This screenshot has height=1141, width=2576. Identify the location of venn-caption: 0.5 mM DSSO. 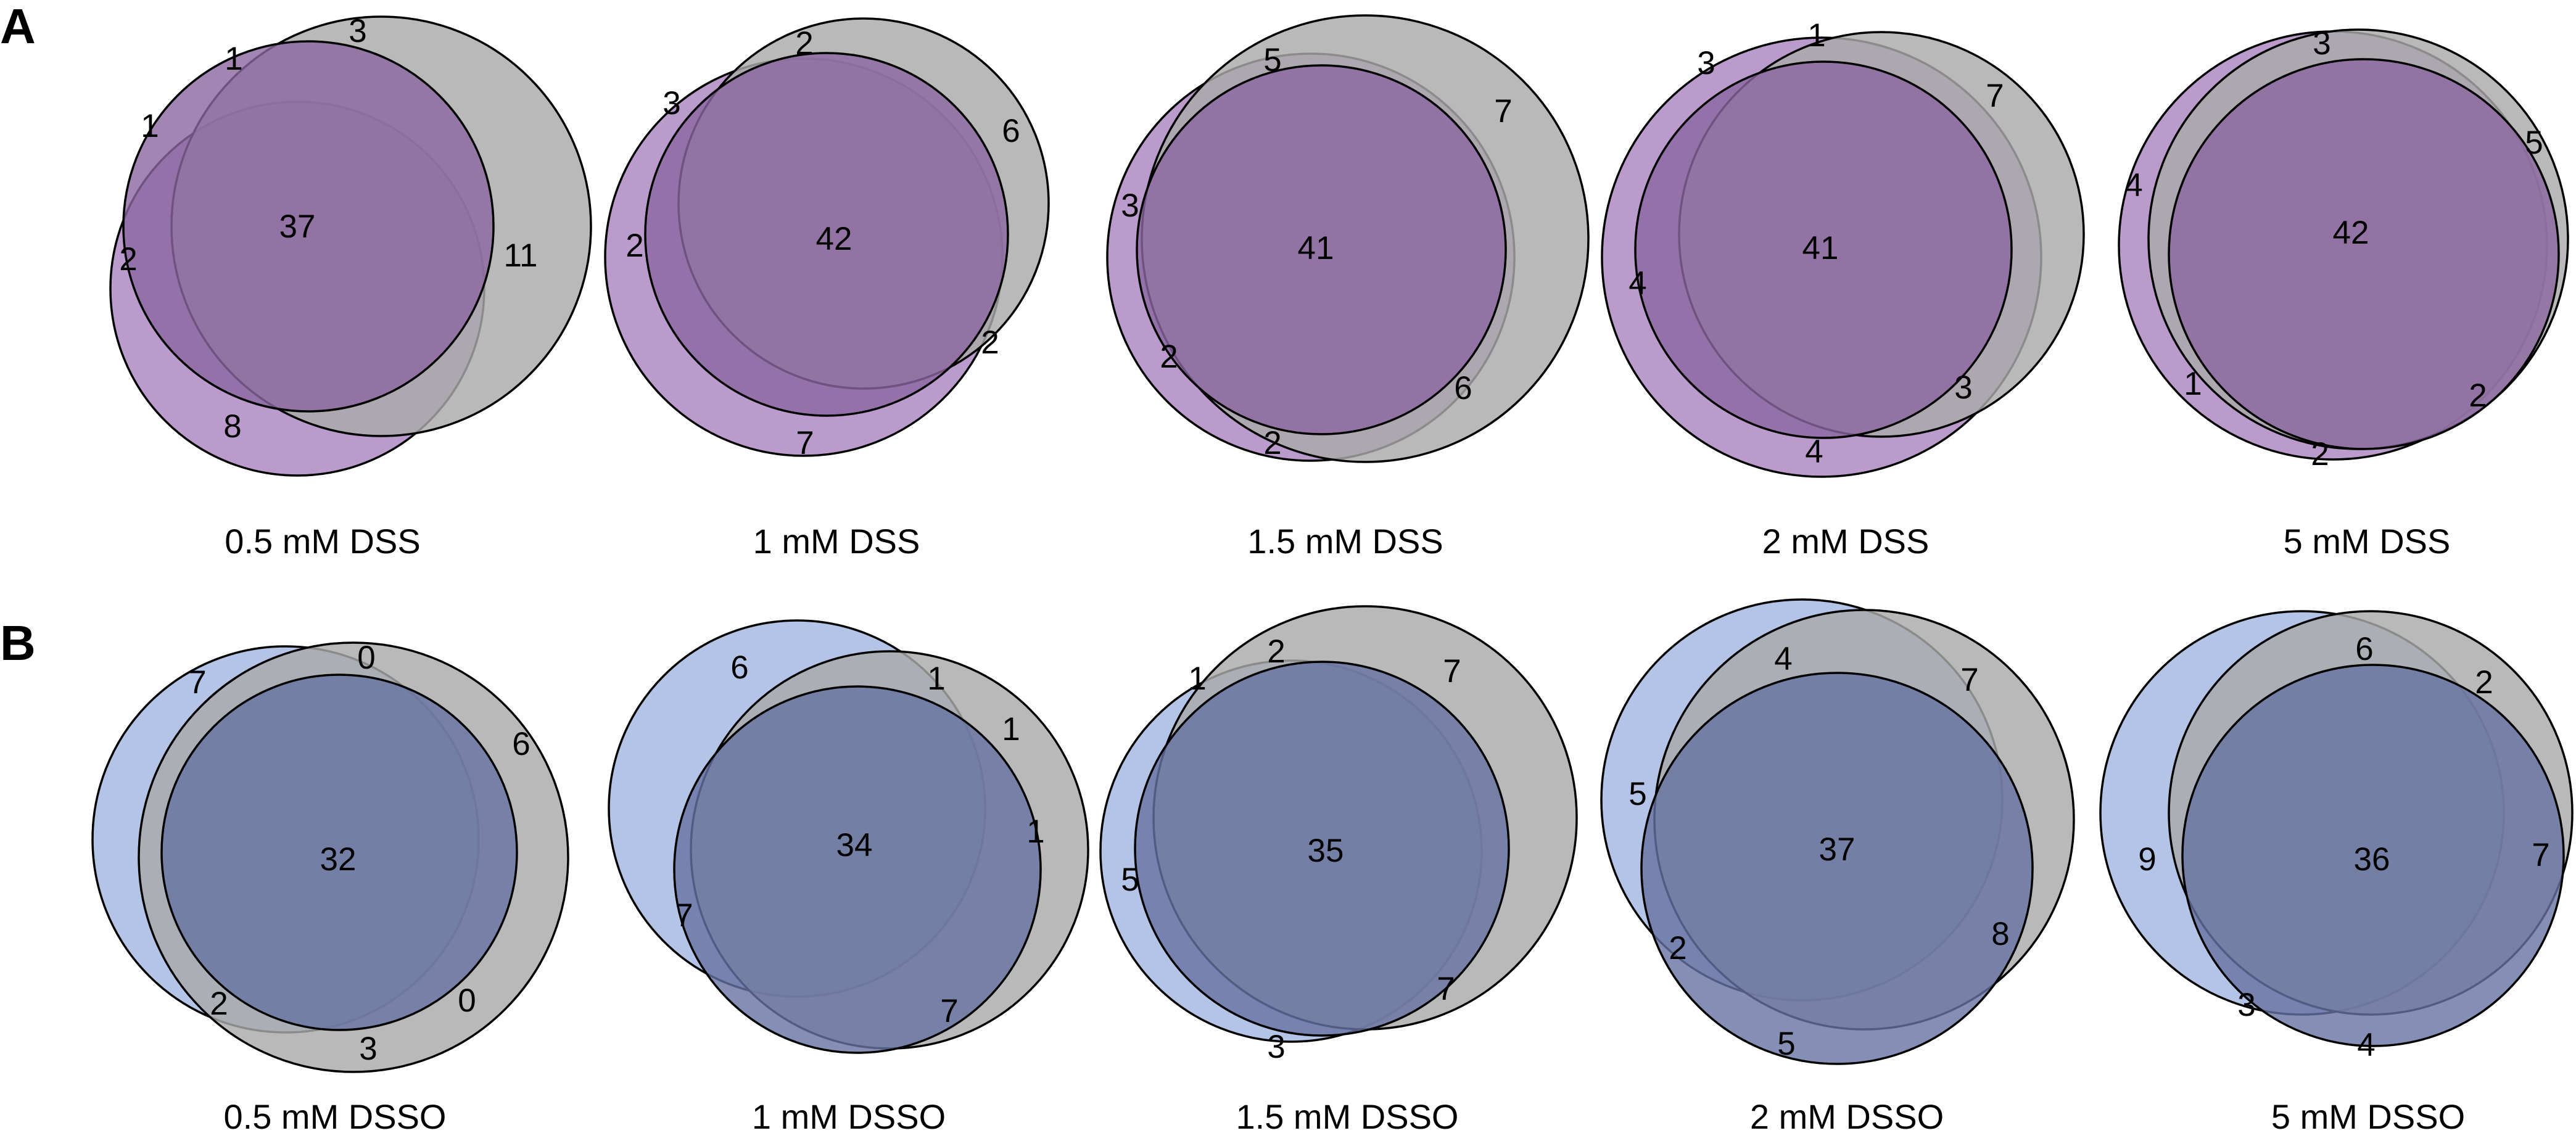
(336, 1116).